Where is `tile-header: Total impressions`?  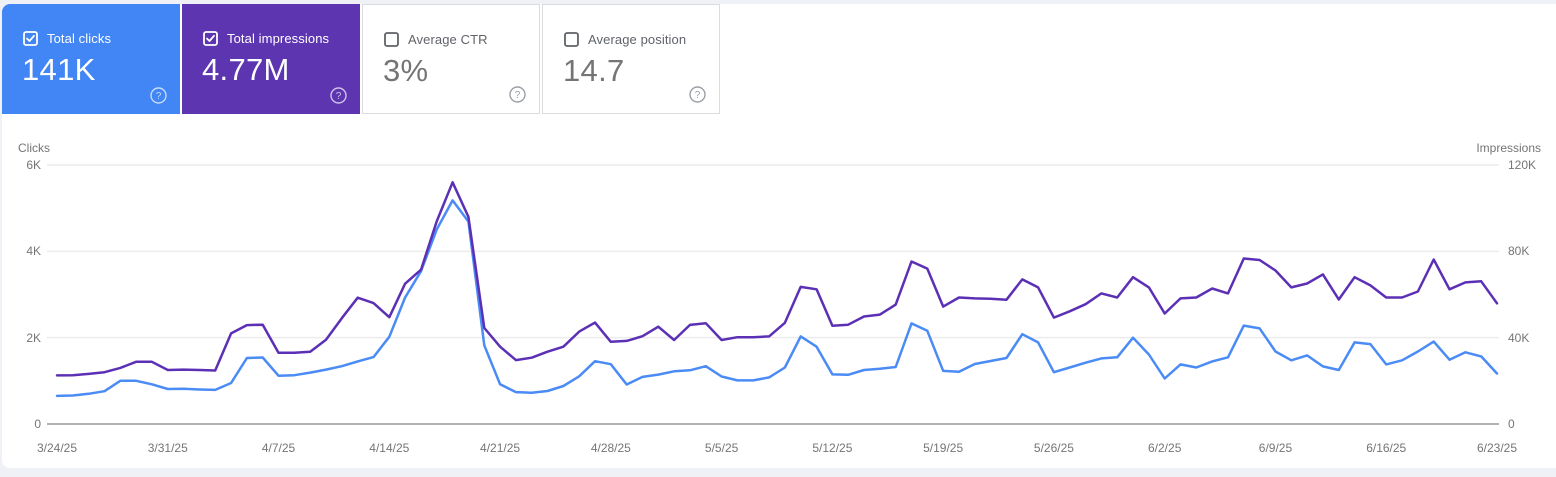 tile-header: Total impressions is located at coordinates (266, 38).